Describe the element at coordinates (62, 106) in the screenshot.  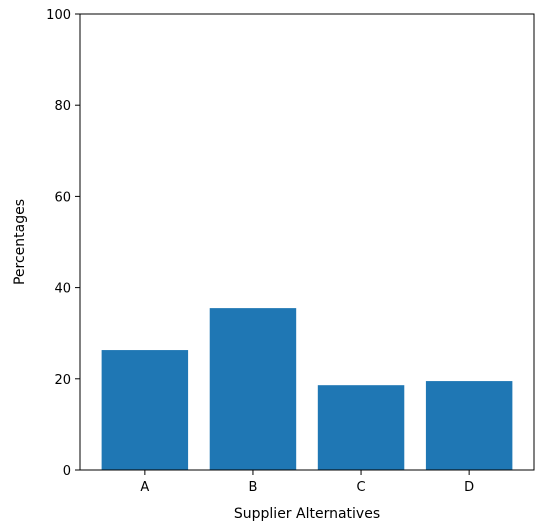
I see `y-tick-label: 80` at that location.